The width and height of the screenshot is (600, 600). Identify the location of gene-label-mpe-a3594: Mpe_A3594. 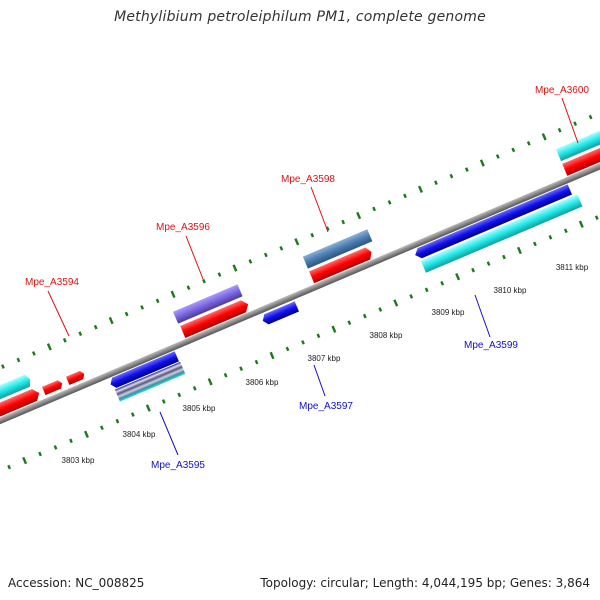
(52, 282).